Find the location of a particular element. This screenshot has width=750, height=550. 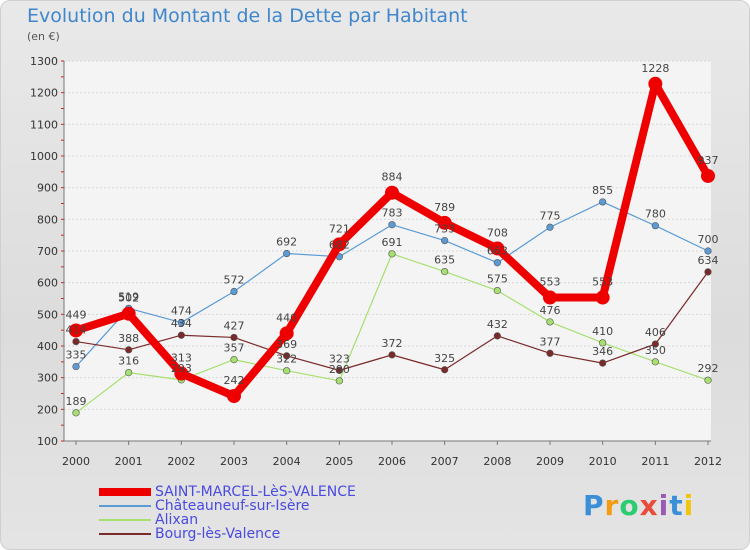

legend-item-bourg: Bourg-lès-Valence is located at coordinates (227, 534).